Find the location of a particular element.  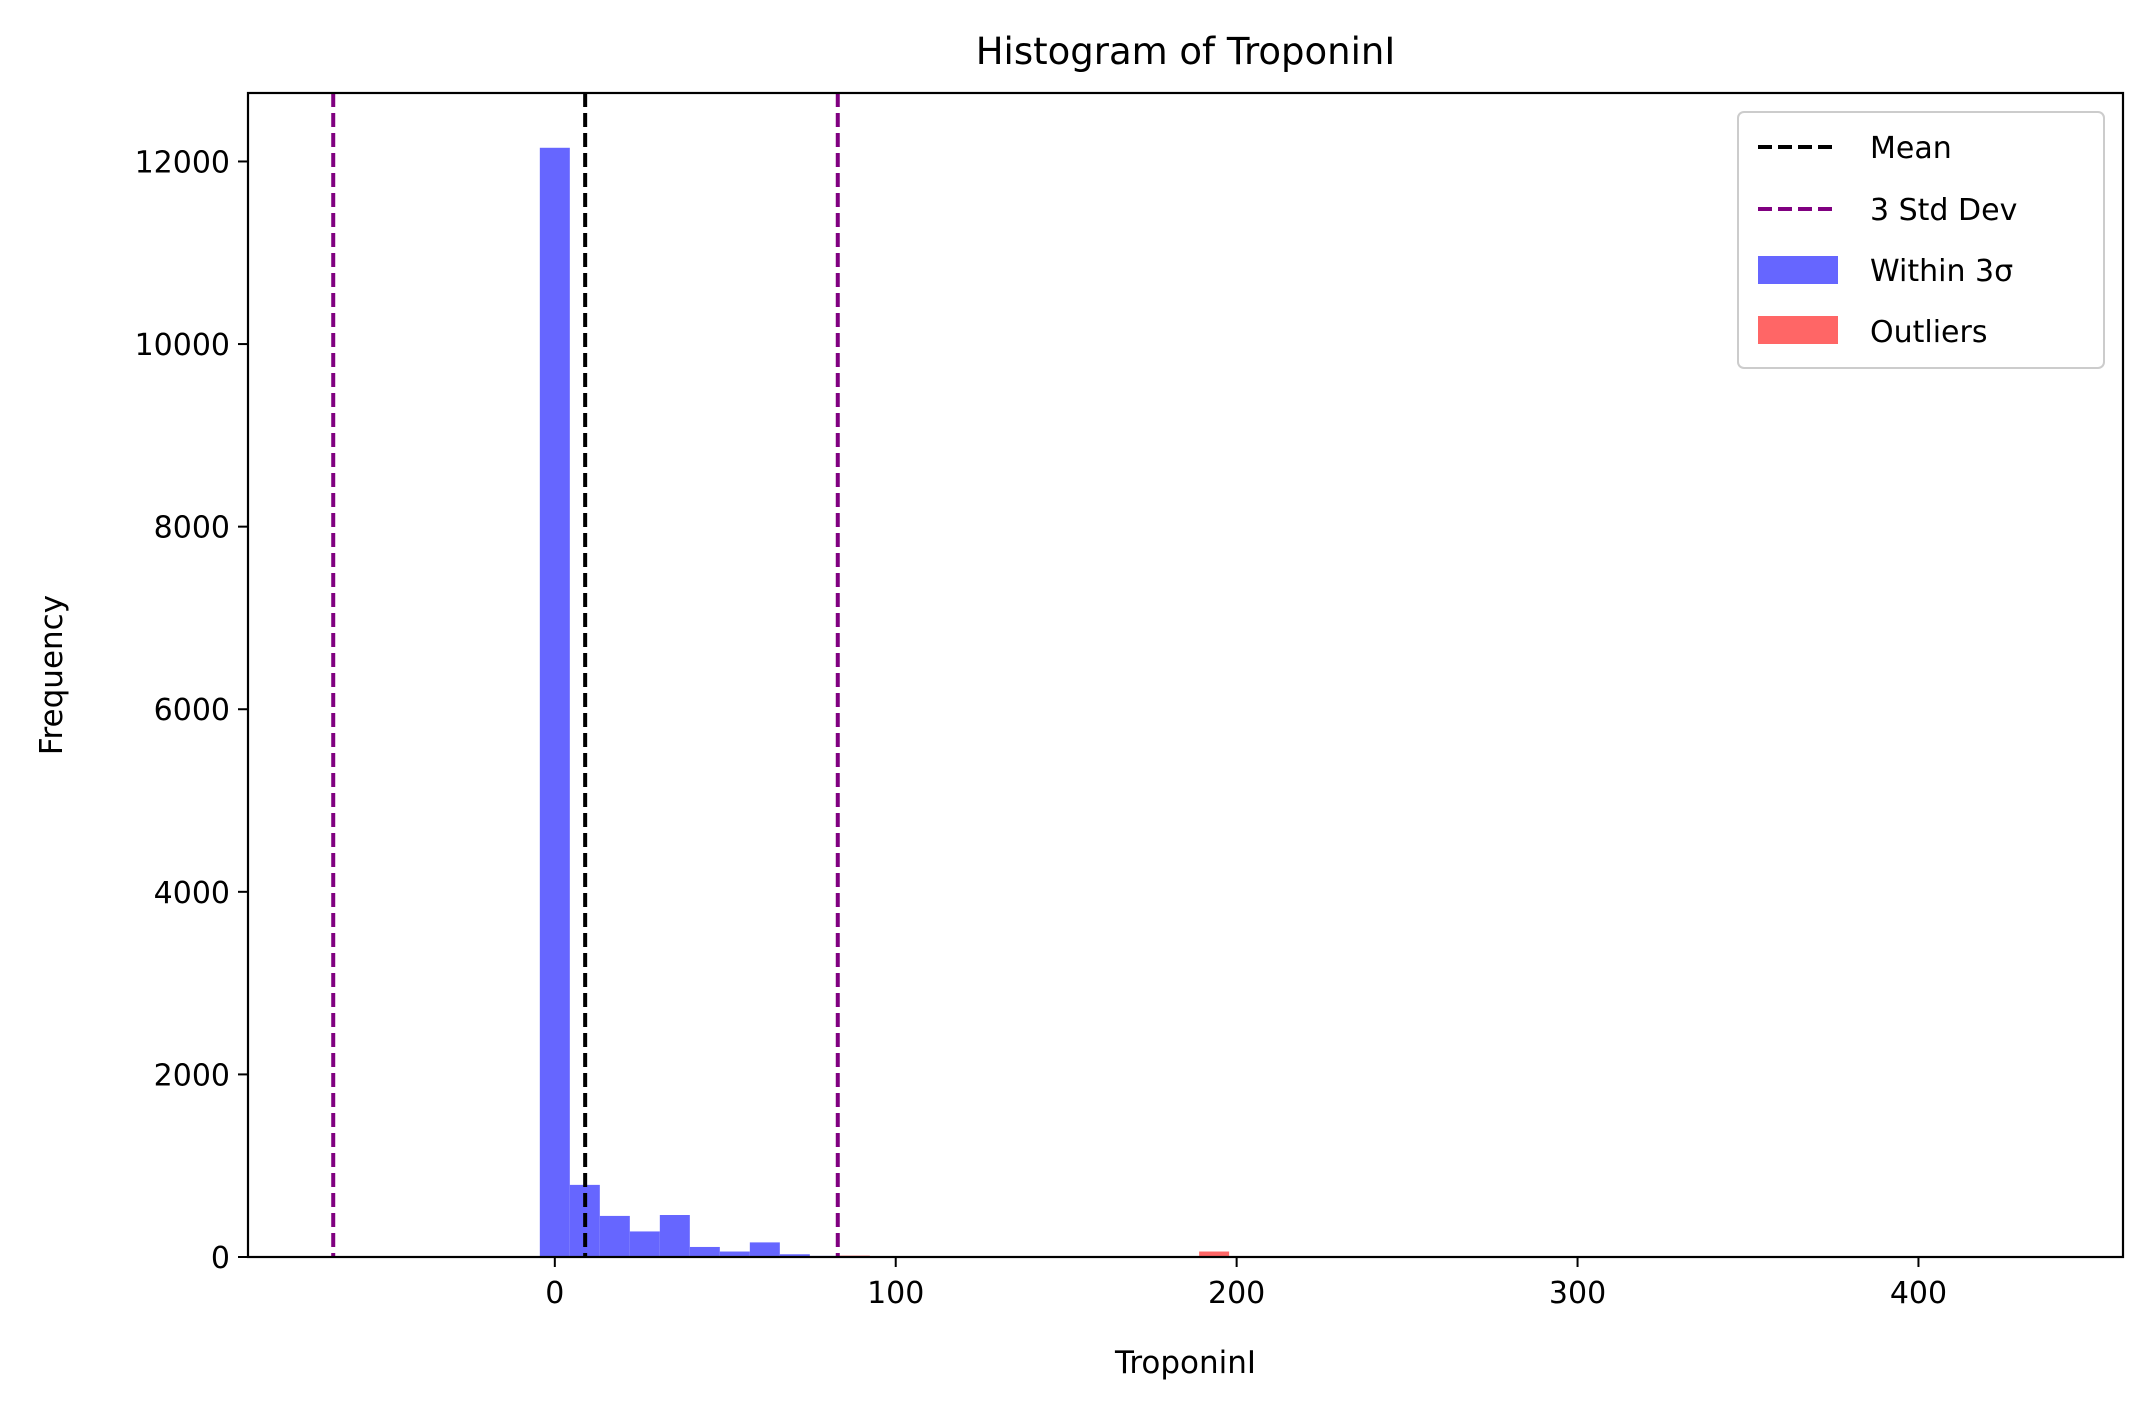

x-tick-label-200: 200 is located at coordinates (1236, 1293).